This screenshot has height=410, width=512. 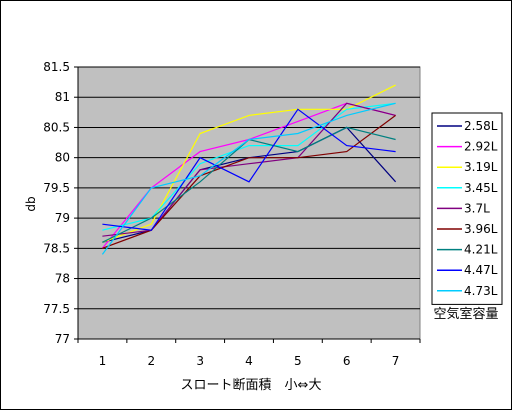 I want to click on legend-label: 2.92L, so click(x=481, y=147).